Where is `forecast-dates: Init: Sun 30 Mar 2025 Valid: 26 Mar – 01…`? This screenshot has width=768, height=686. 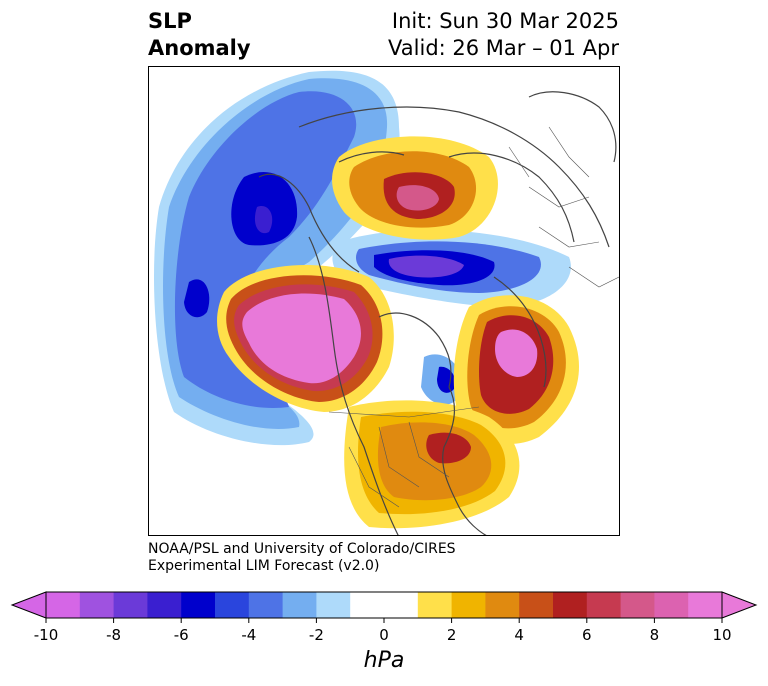 forecast-dates: Init: Sun 30 Mar 2025 Valid: 26 Mar – 01… is located at coordinates (503, 35).